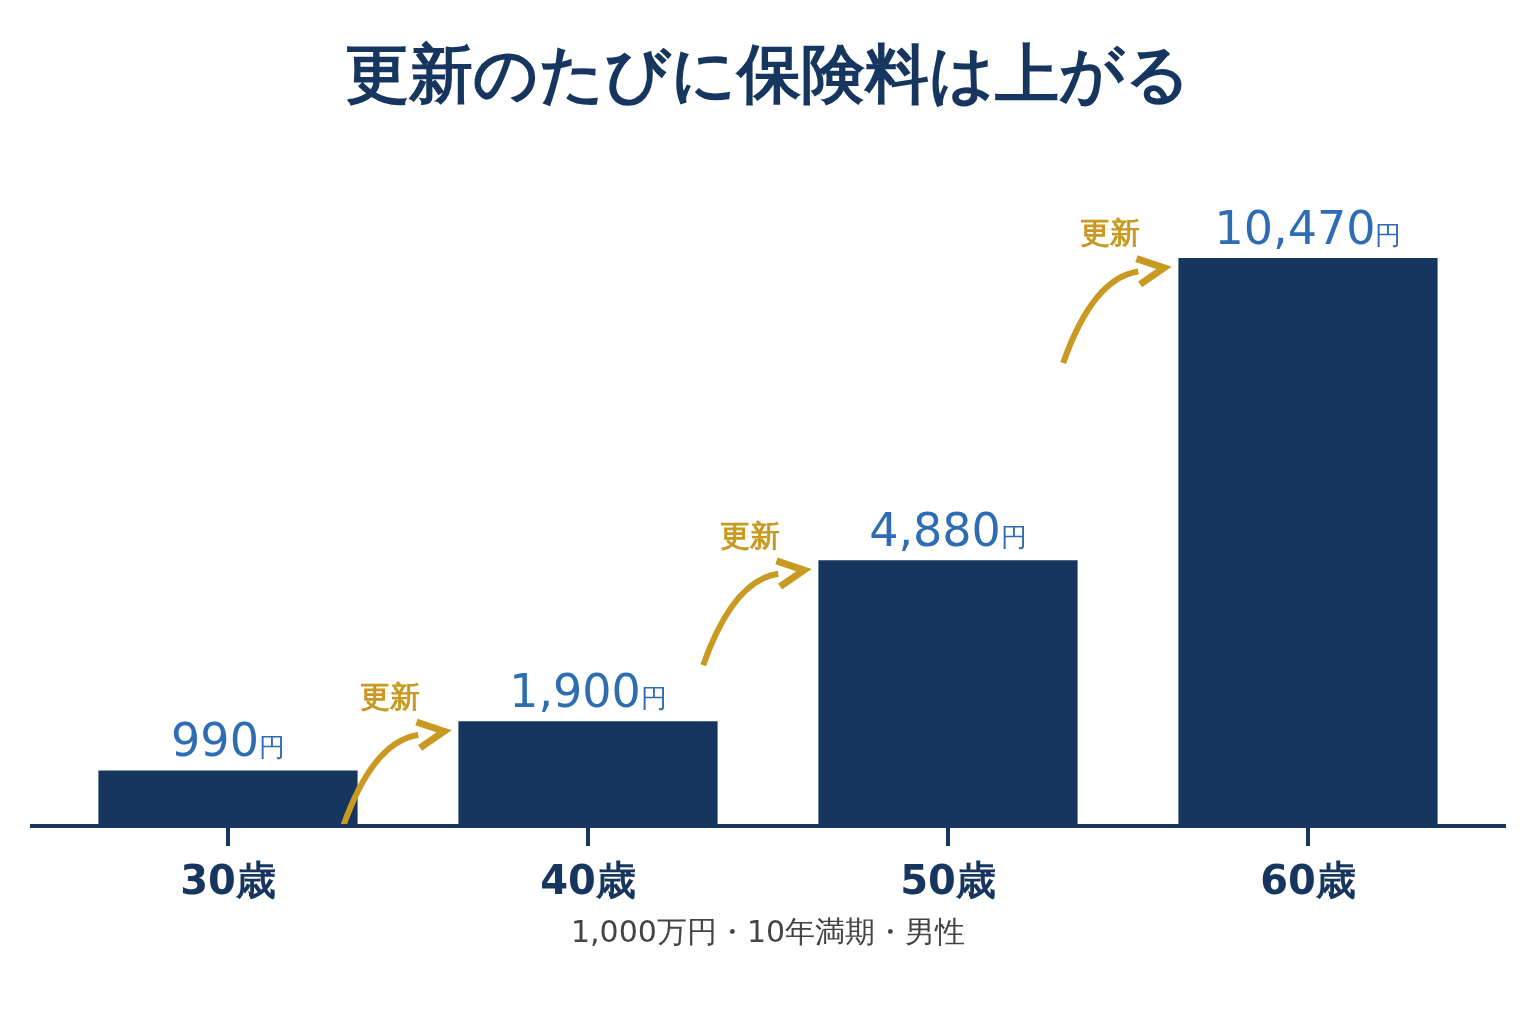  What do you see at coordinates (1308, 227) in the screenshot?
I see `data-label: 10,470円` at bounding box center [1308, 227].